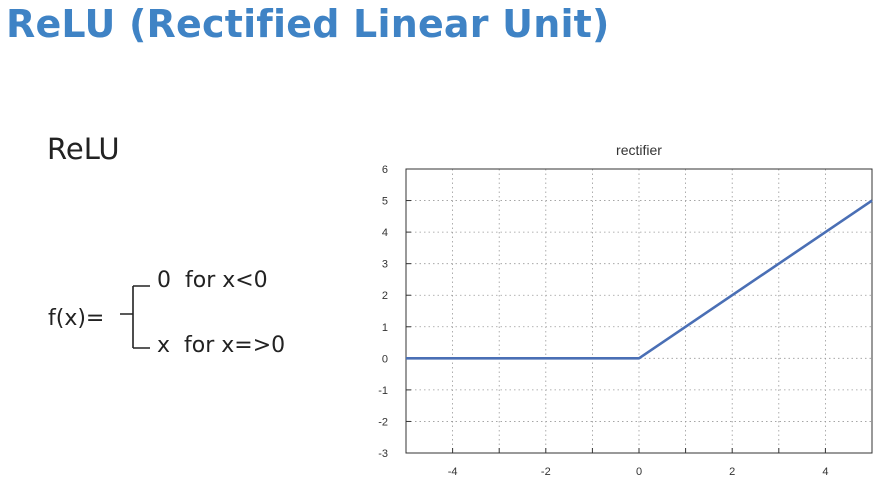 This screenshot has height=491, width=879. Describe the element at coordinates (212, 280) in the screenshot. I see `formula-case-negative: 0 for x<0` at that location.